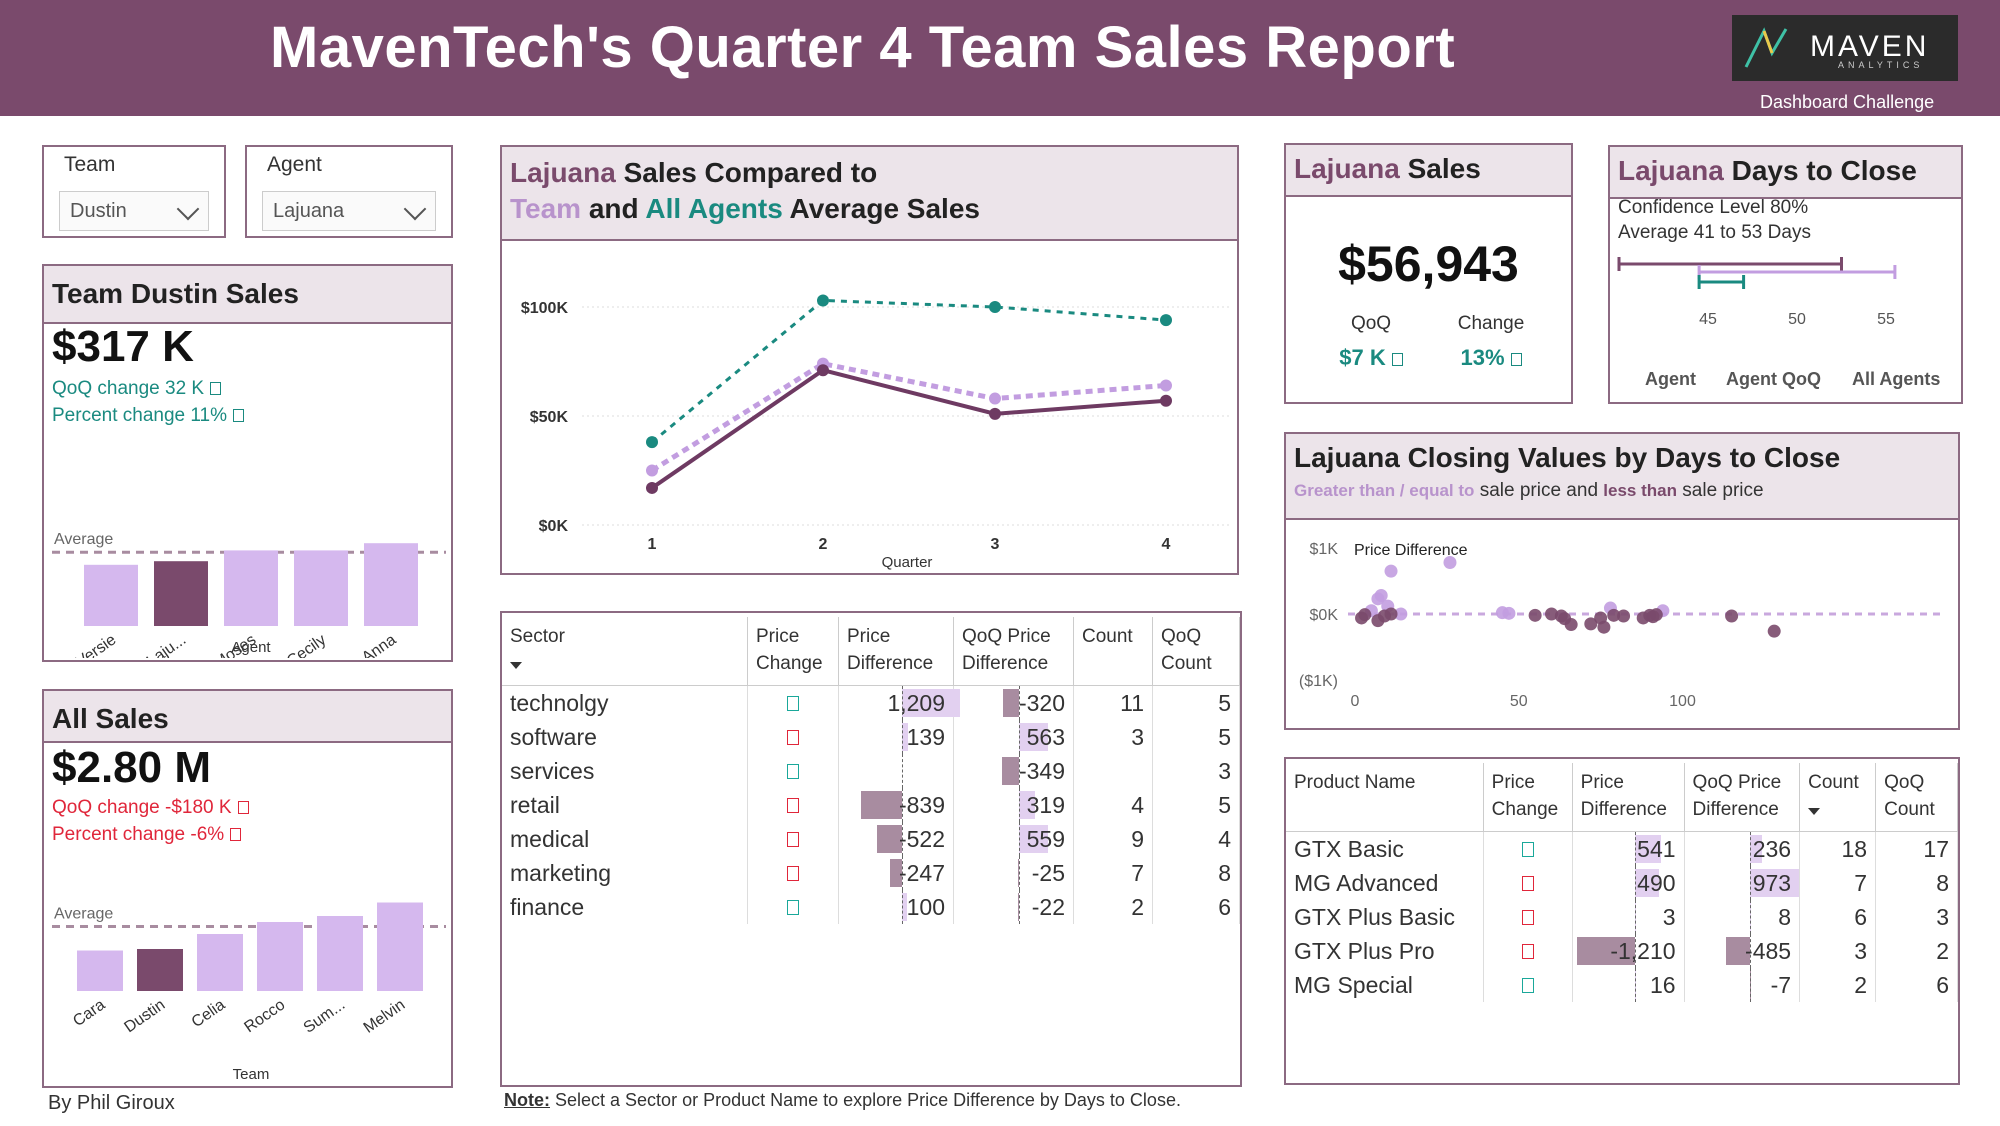  I want to click on chevron-down-icon, so click(188, 209).